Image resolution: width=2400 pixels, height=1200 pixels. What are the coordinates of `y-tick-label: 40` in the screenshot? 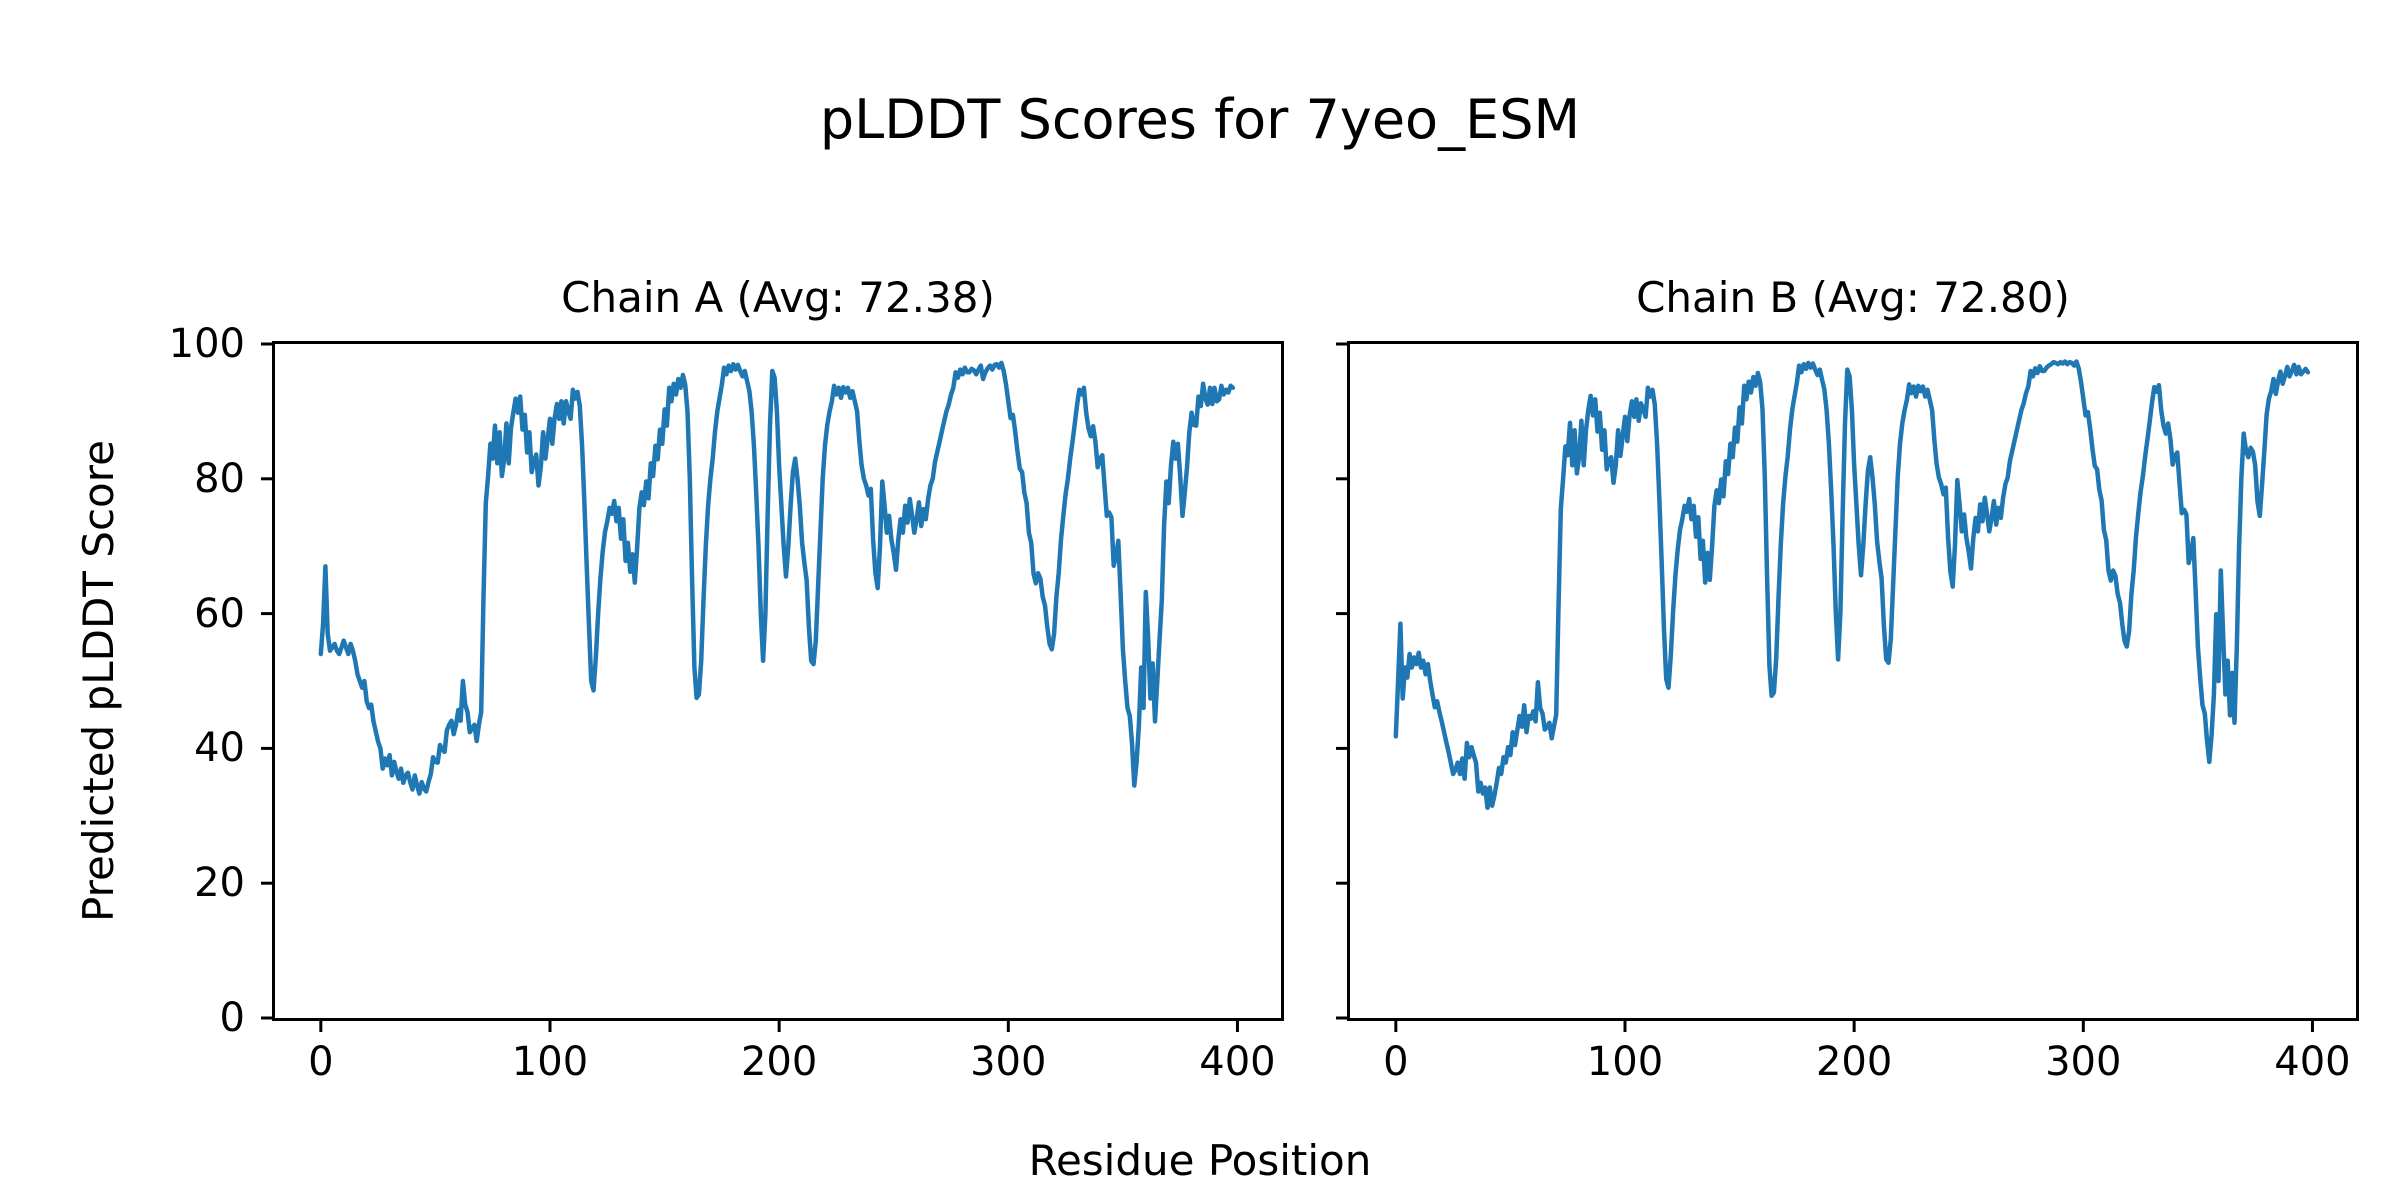 It's located at (219, 748).